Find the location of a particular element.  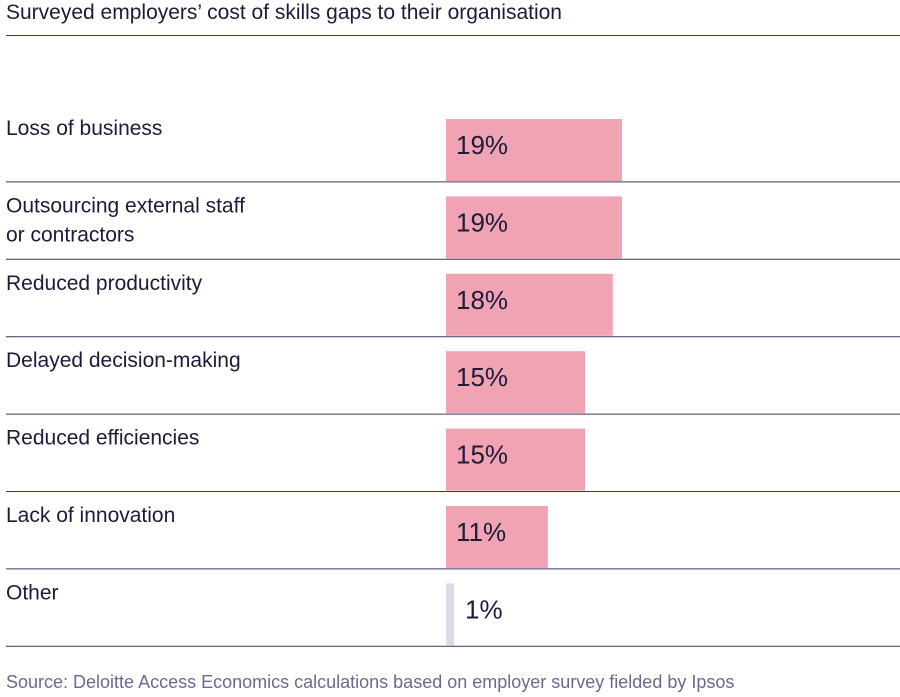

category-label: or contractors is located at coordinates (70, 234).